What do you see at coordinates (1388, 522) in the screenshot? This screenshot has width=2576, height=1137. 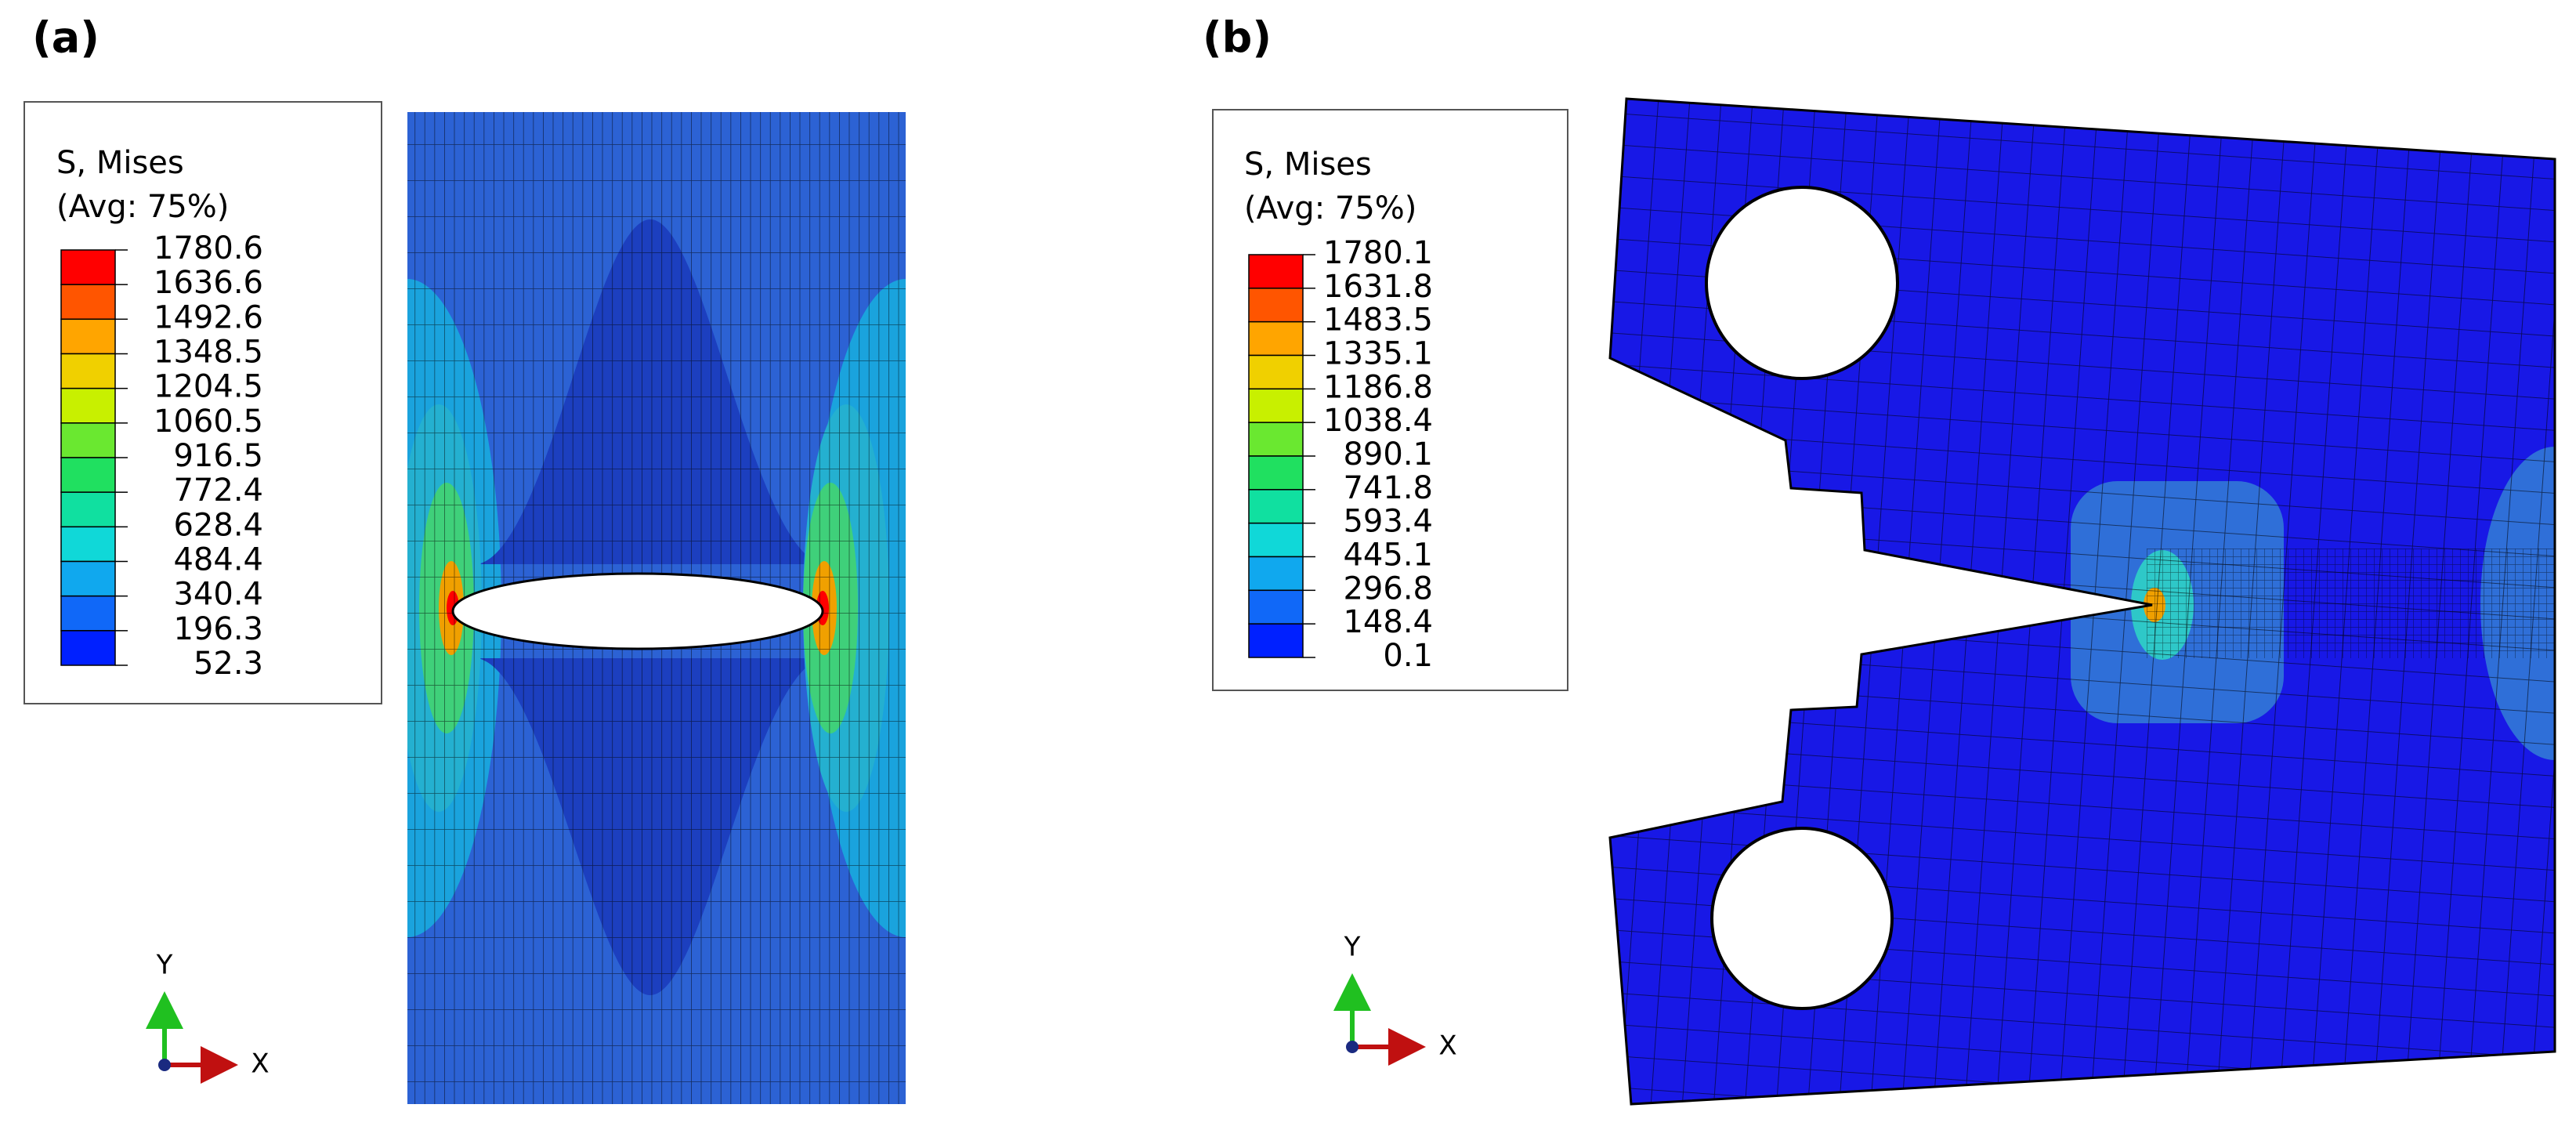 I see `legend-value: 593.4` at bounding box center [1388, 522].